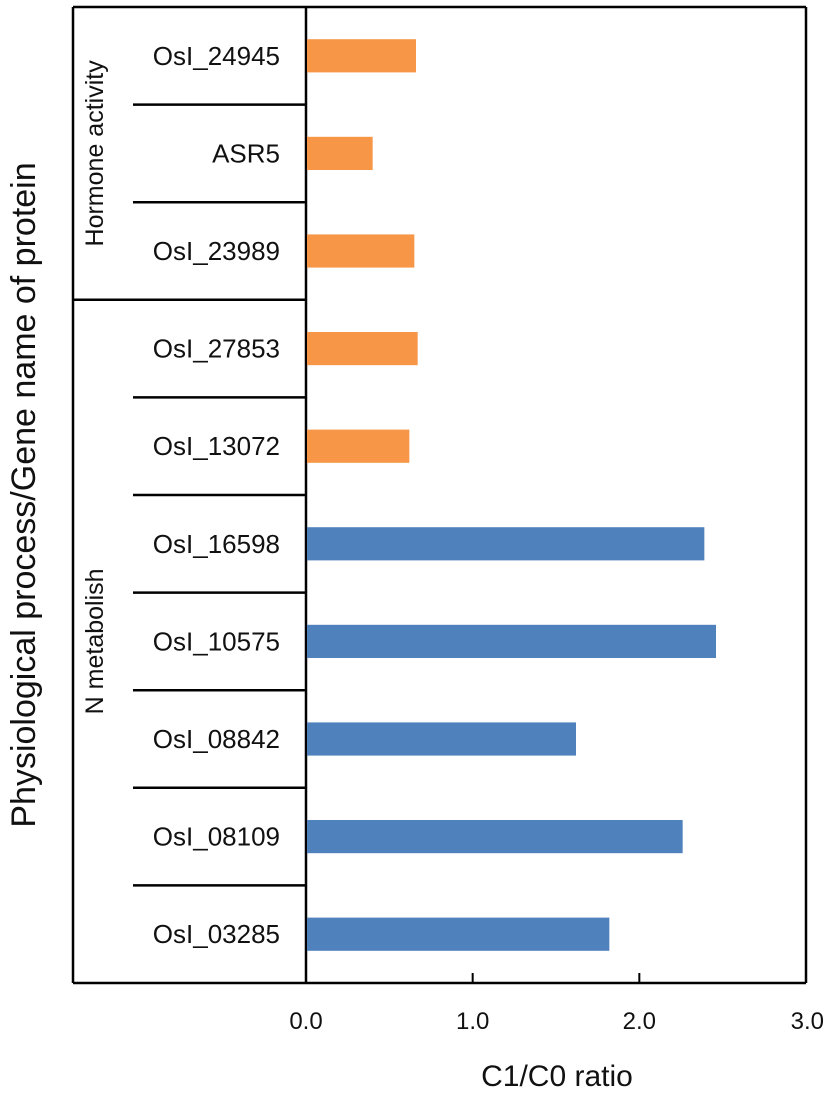 The image size is (827, 1094). What do you see at coordinates (807, 1021) in the screenshot?
I see `x-tick-label: 3.0` at bounding box center [807, 1021].